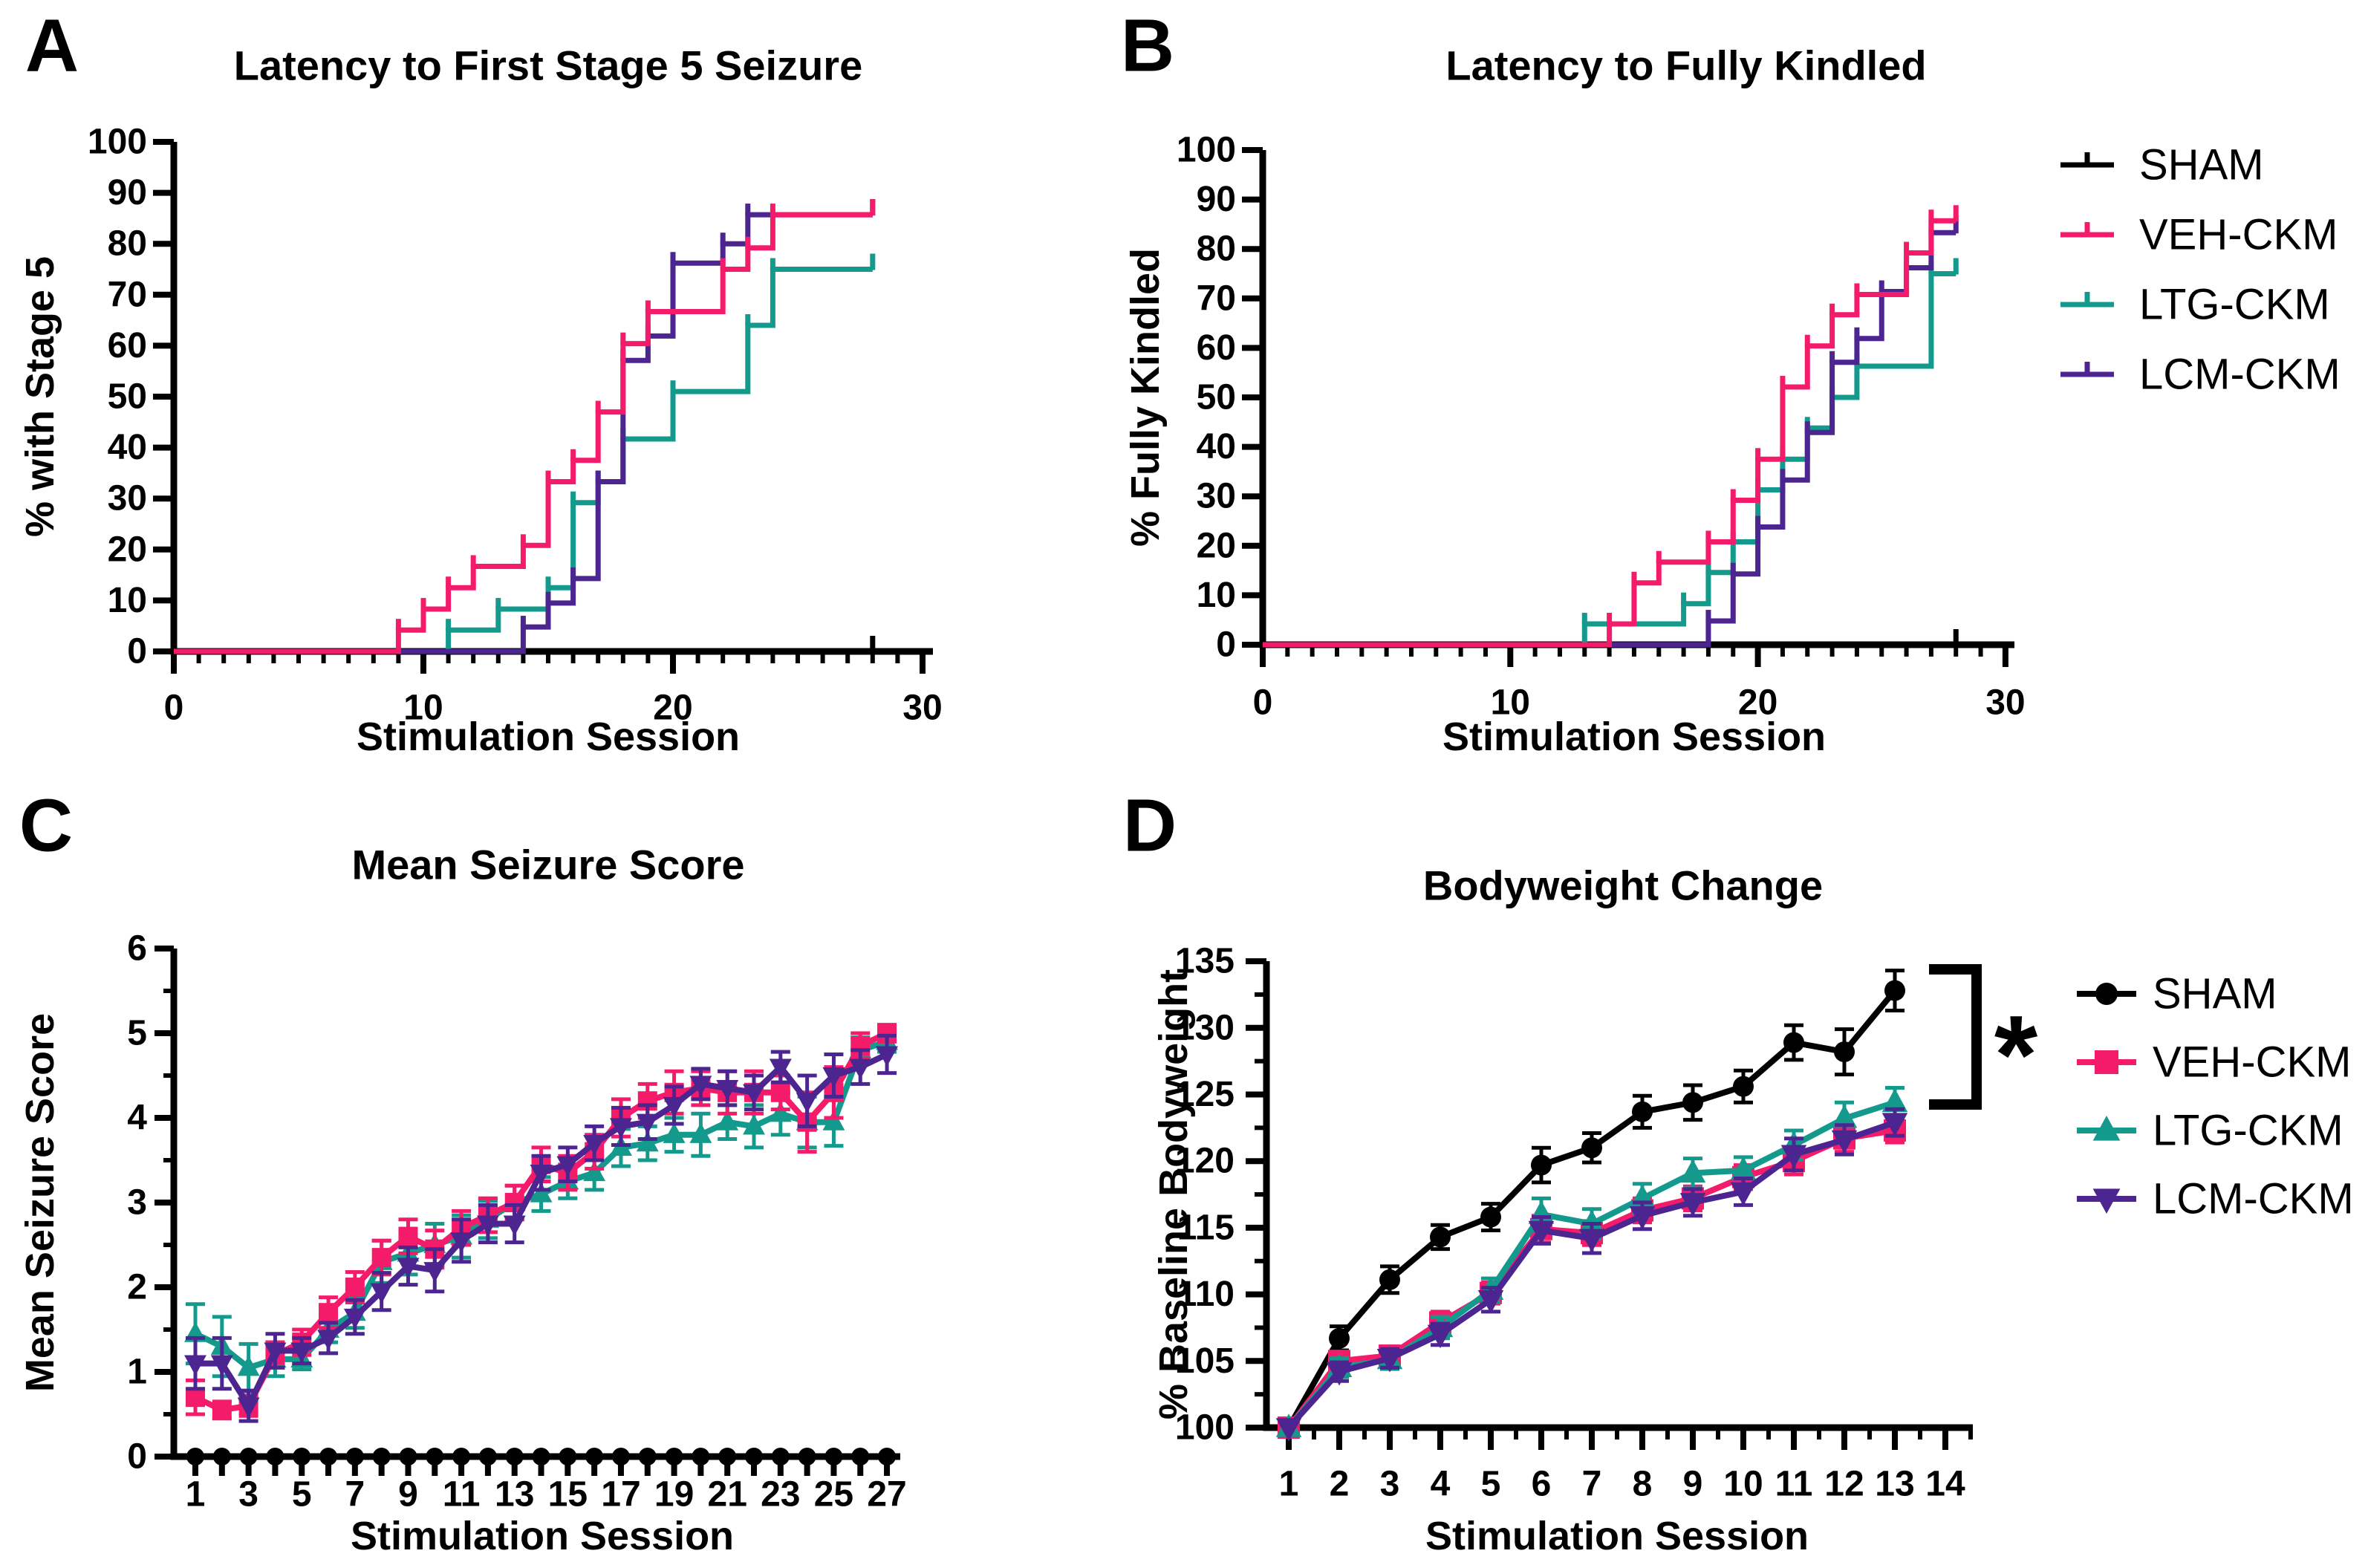 Image resolution: width=2368 pixels, height=1568 pixels. Describe the element at coordinates (1617, 1536) in the screenshot. I see `panel-d-xlabel: Stimulation Session` at that location.